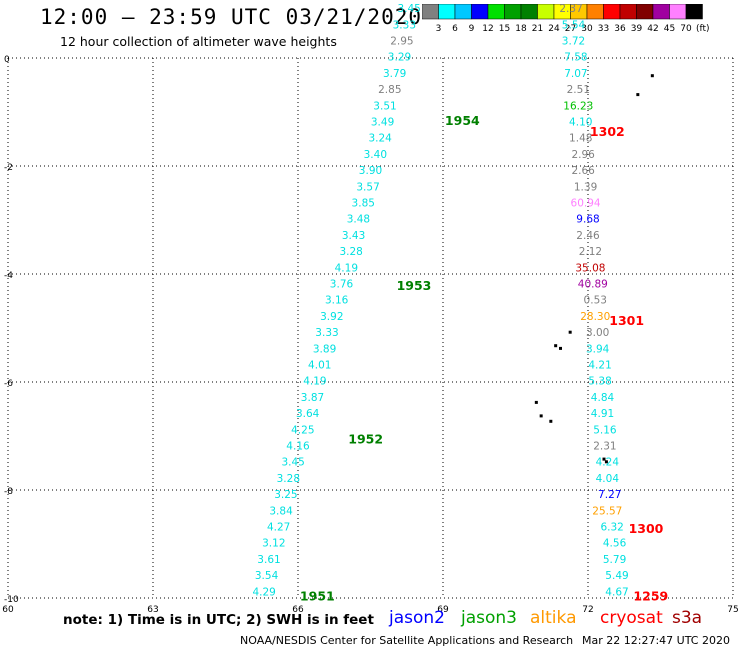 The height and width of the screenshot is (650, 740). What do you see at coordinates (590, 268) in the screenshot?
I see `wave-height-value: 35.08` at bounding box center [590, 268].